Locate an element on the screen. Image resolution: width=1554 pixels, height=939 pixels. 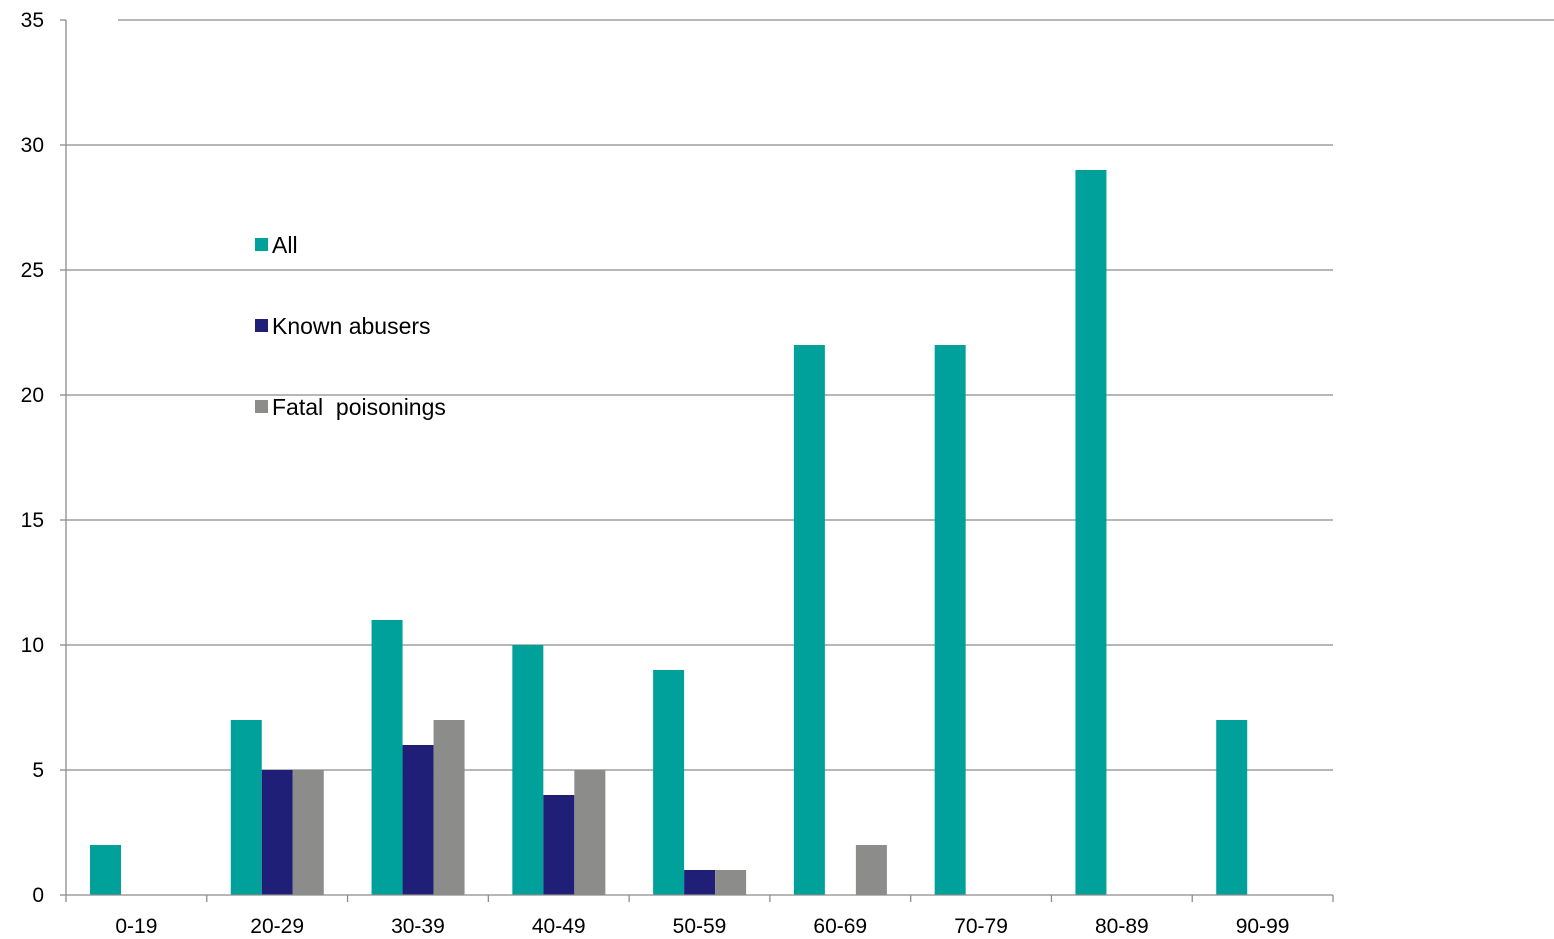
y-tick-label: 15 is located at coordinates (32, 520).